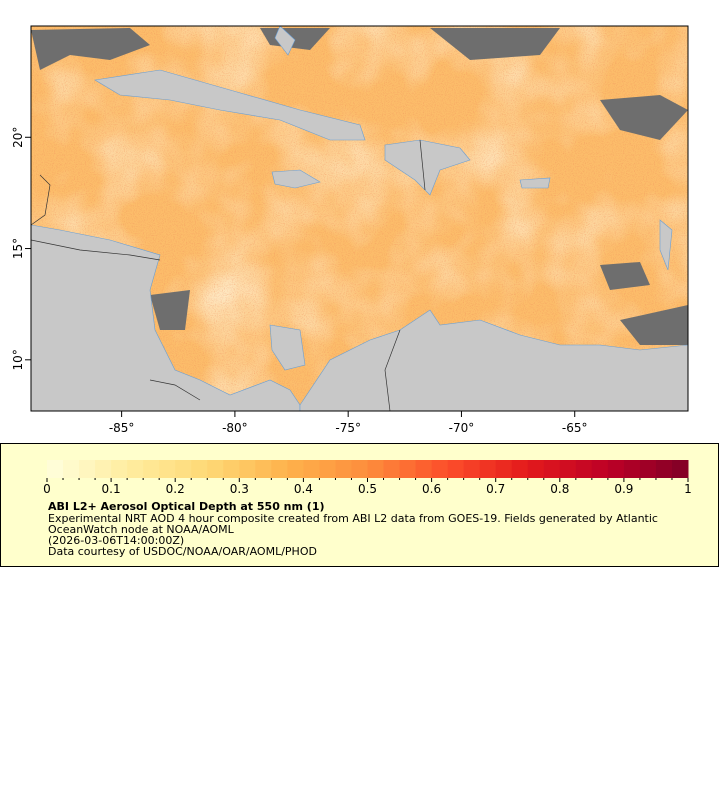 This screenshot has height=804, width=720. Describe the element at coordinates (559, 489) in the screenshot. I see `colorbar-tick-label: 0.8` at that location.